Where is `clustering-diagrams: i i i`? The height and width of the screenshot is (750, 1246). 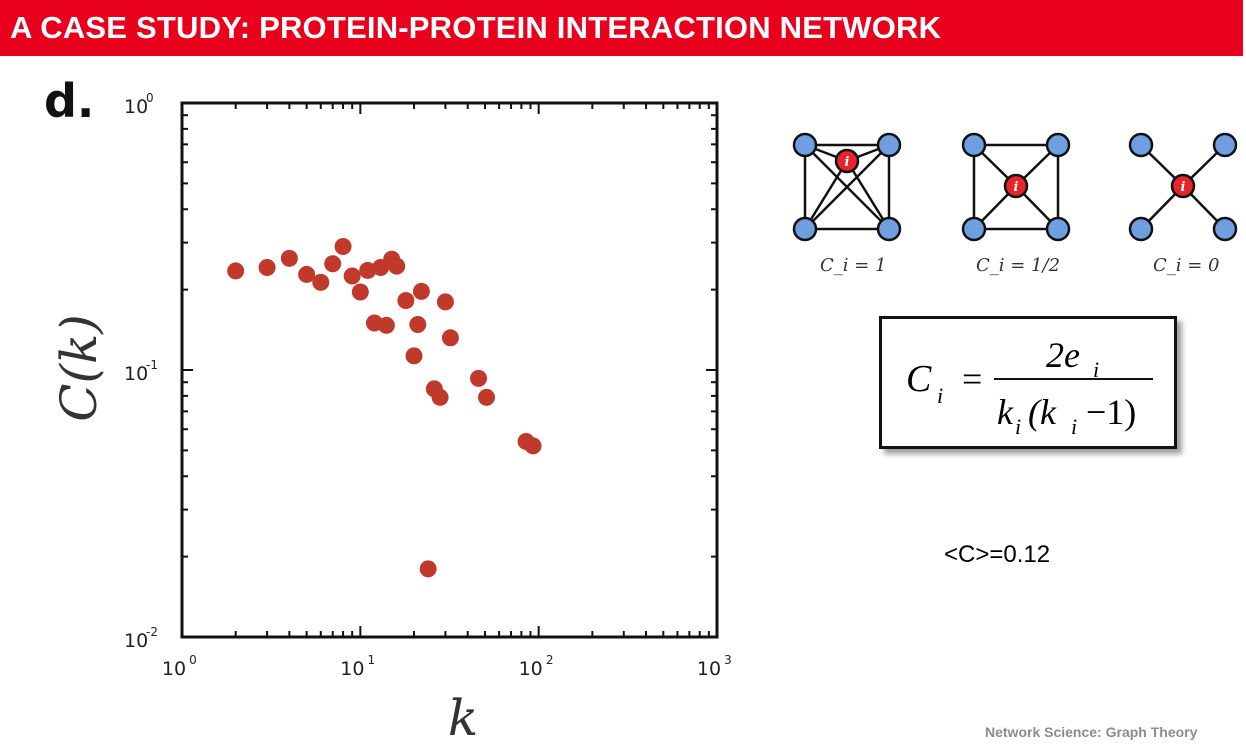
clustering-diagrams: i i i is located at coordinates (1015, 187).